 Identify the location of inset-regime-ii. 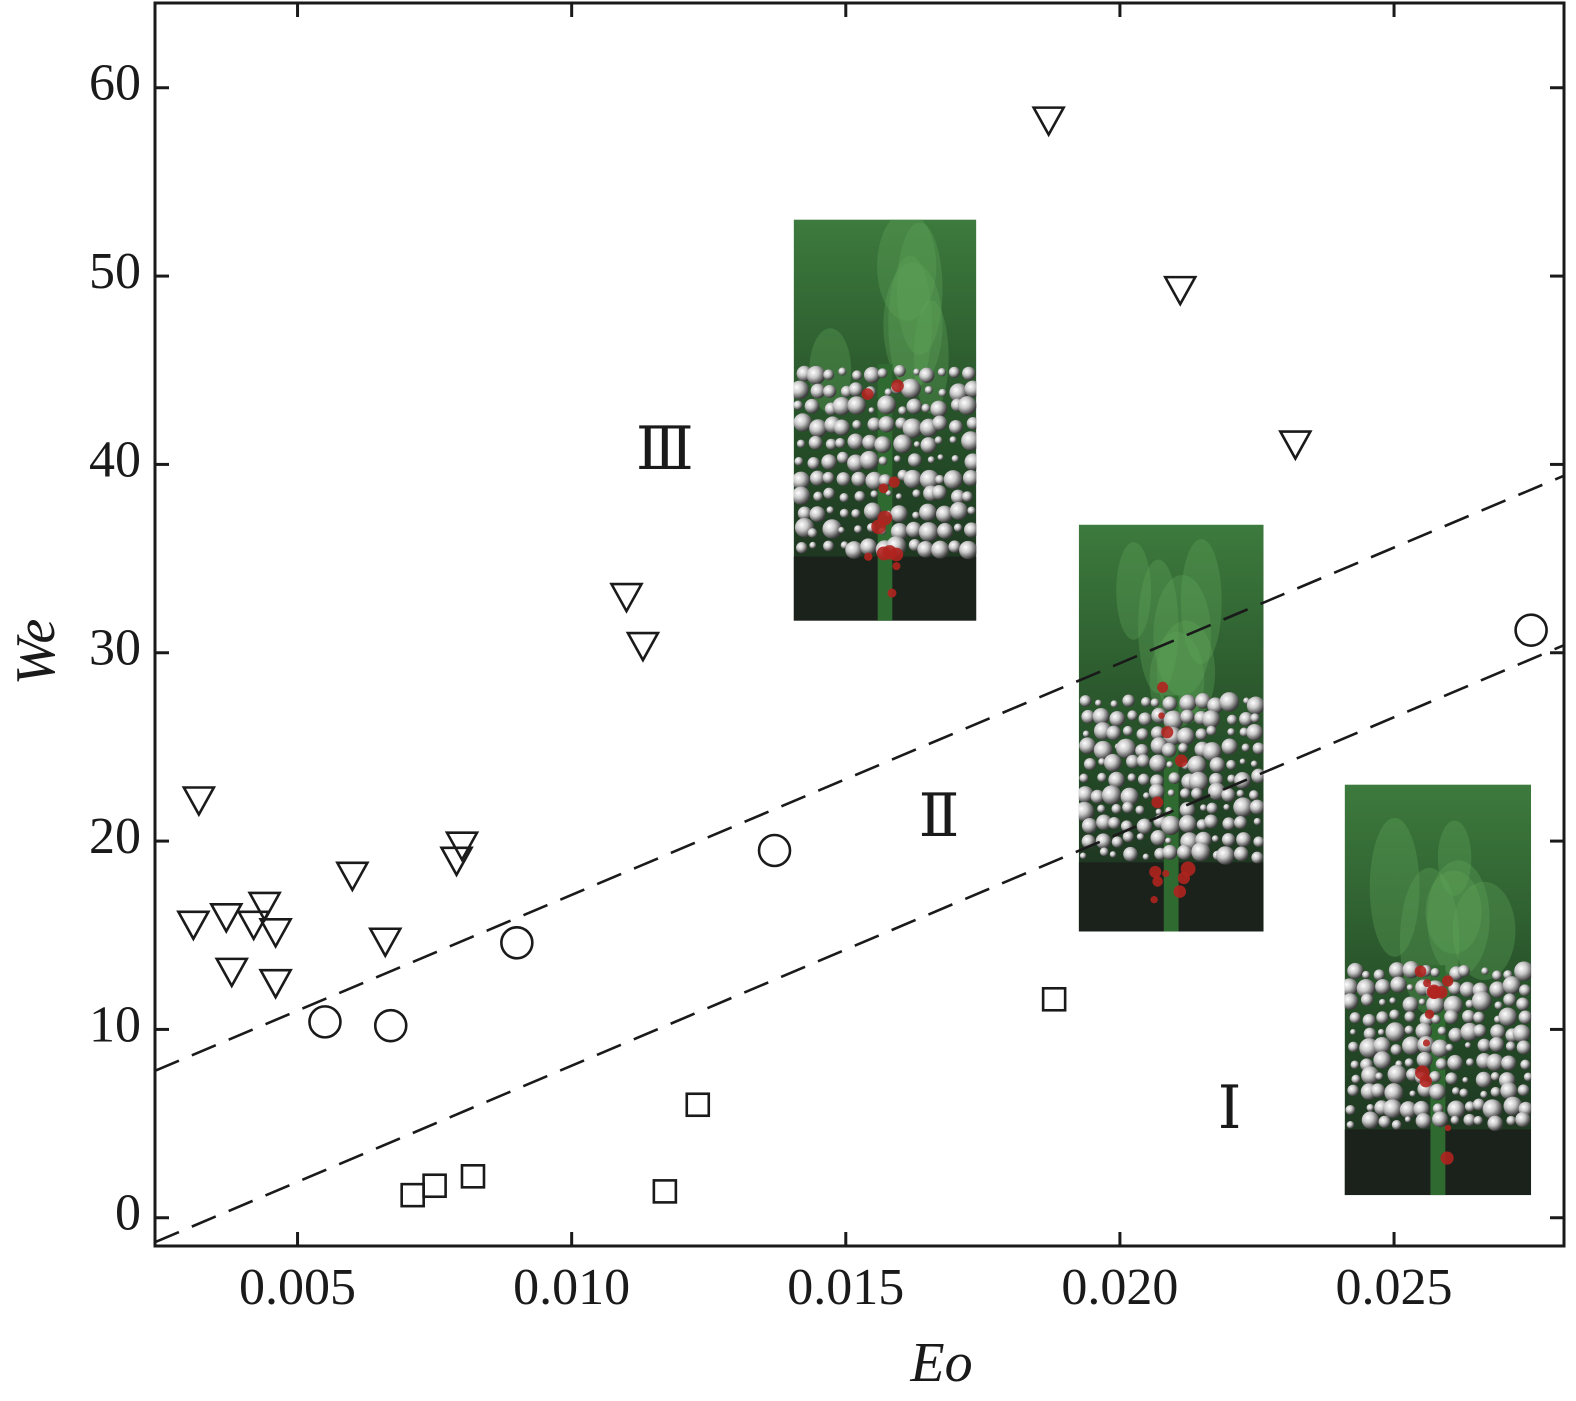
(1171, 728).